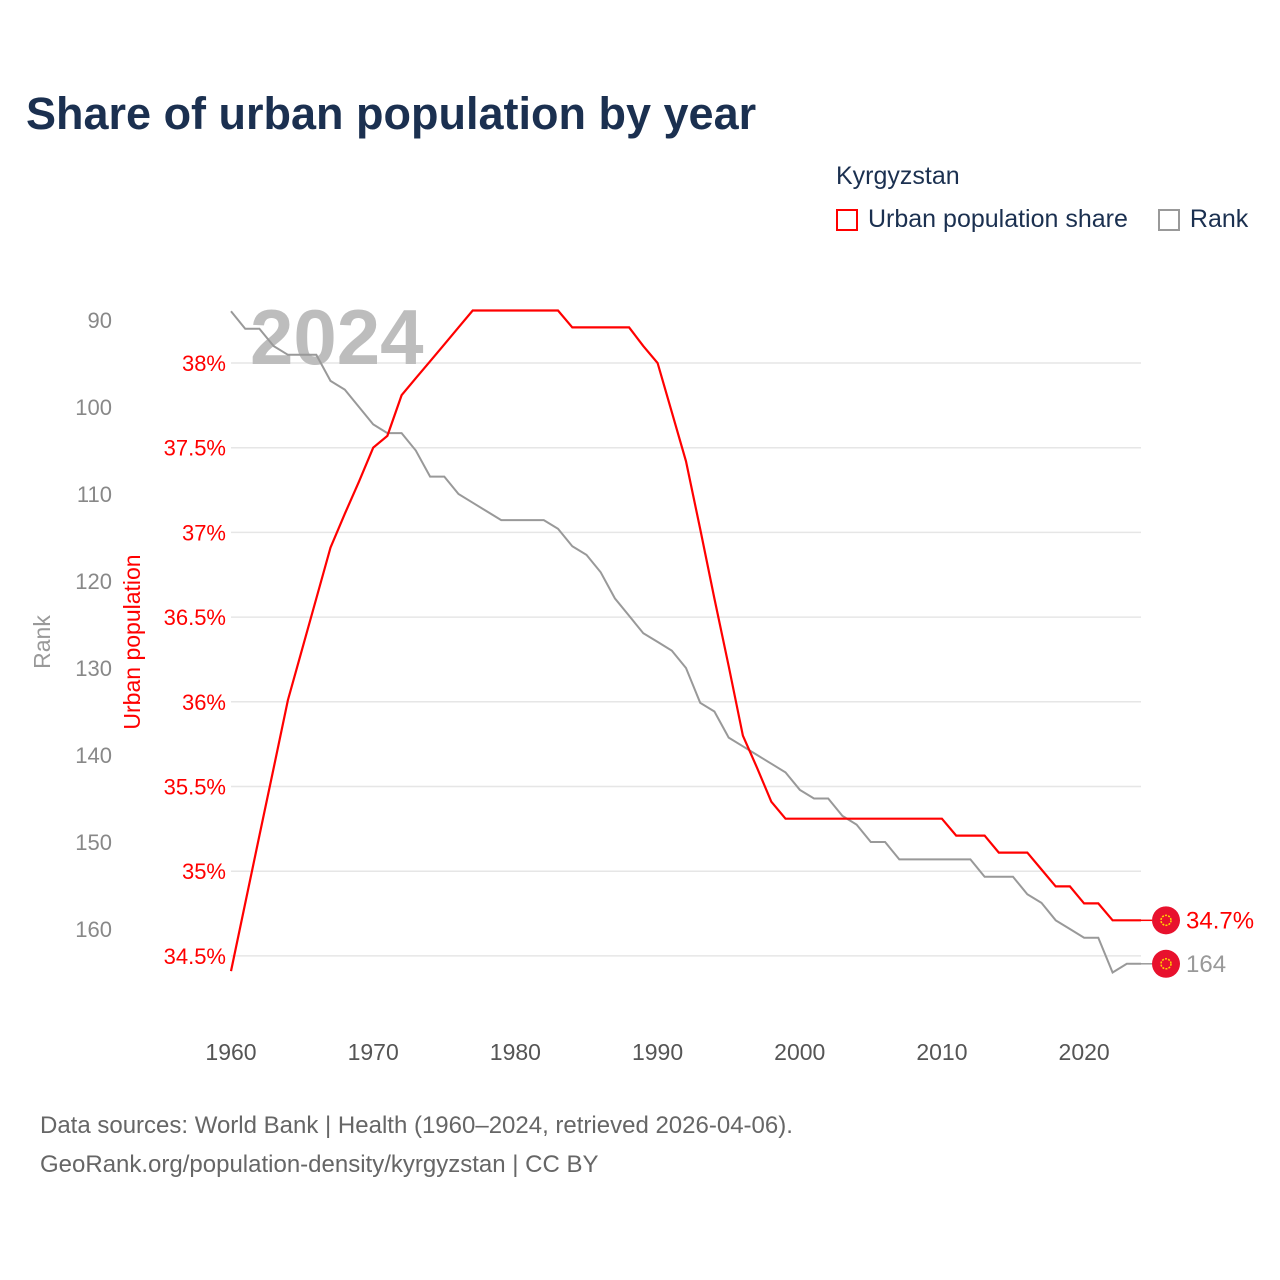 This screenshot has height=1280, width=1280. I want to click on xtick-label: 2020, so click(1084, 1052).